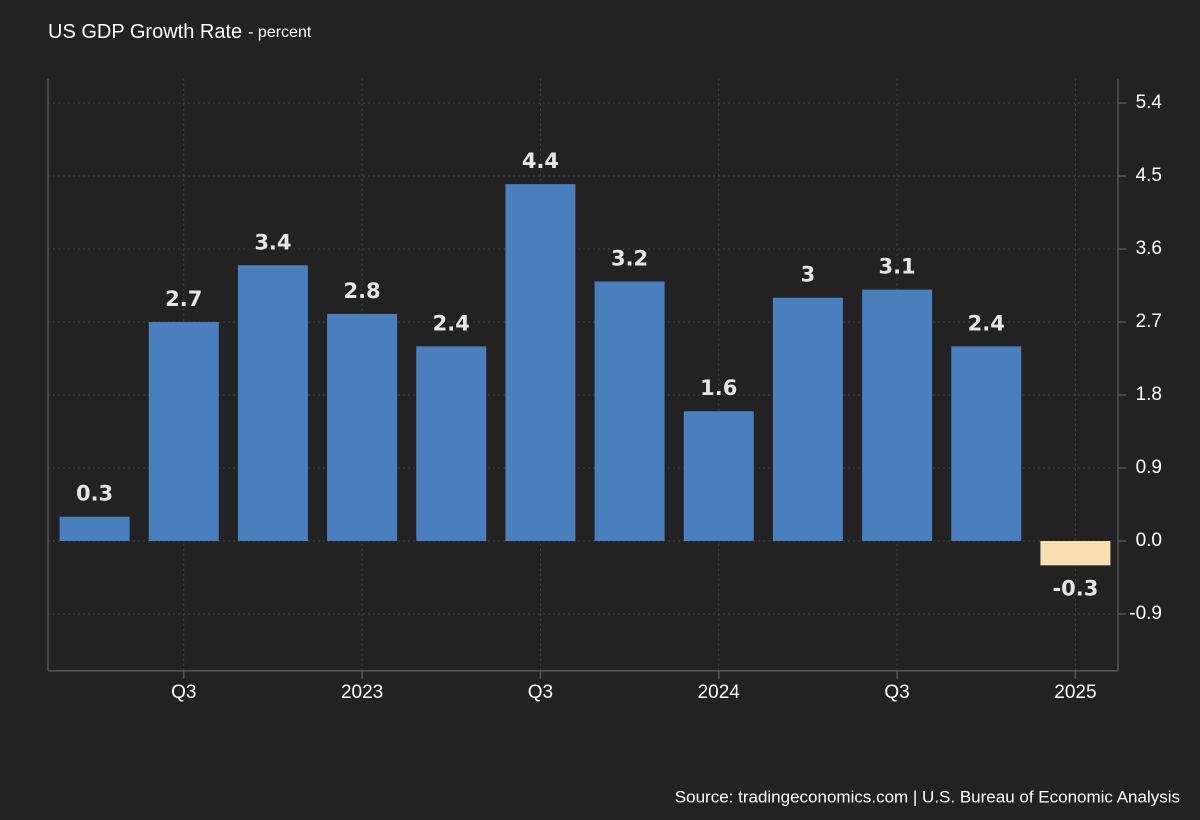  I want to click on data-label: -0.3, so click(1075, 588).